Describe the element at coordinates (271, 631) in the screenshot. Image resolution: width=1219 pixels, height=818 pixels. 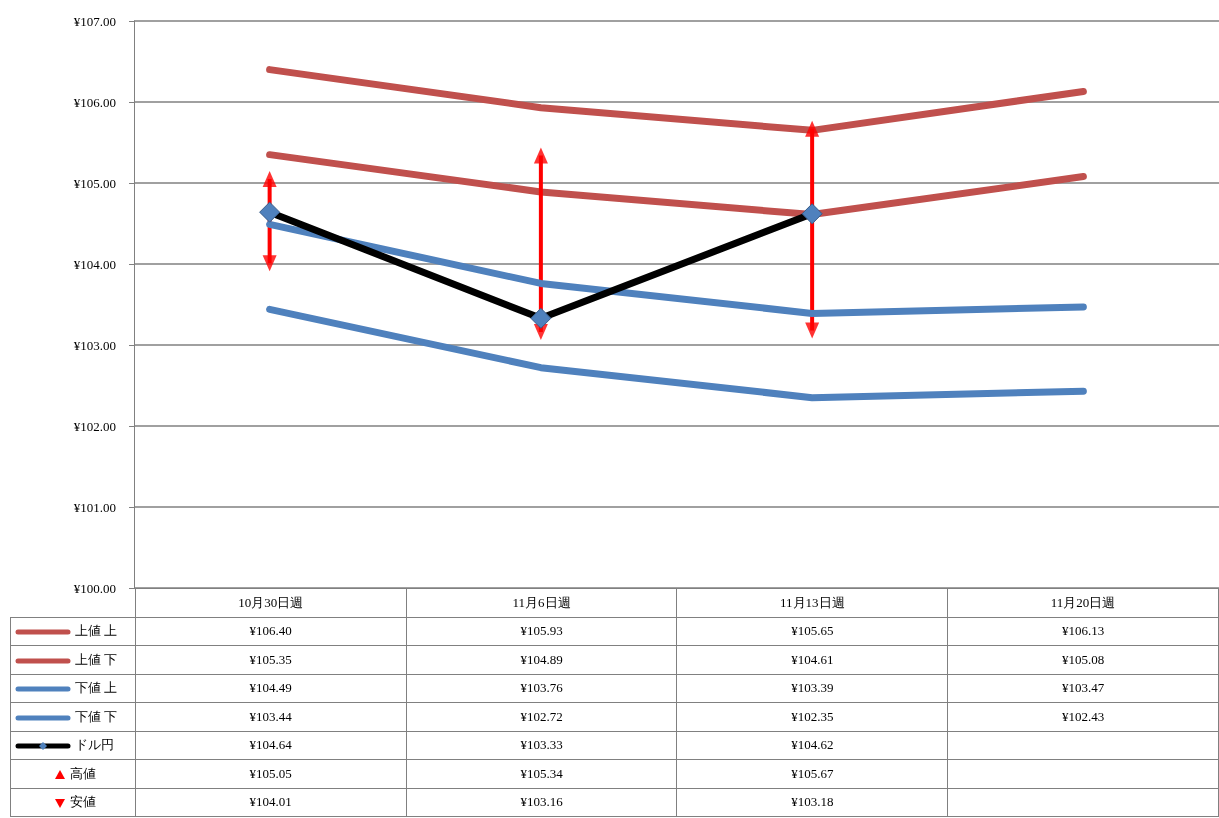
I see `data-label: ¥106.40` at that location.